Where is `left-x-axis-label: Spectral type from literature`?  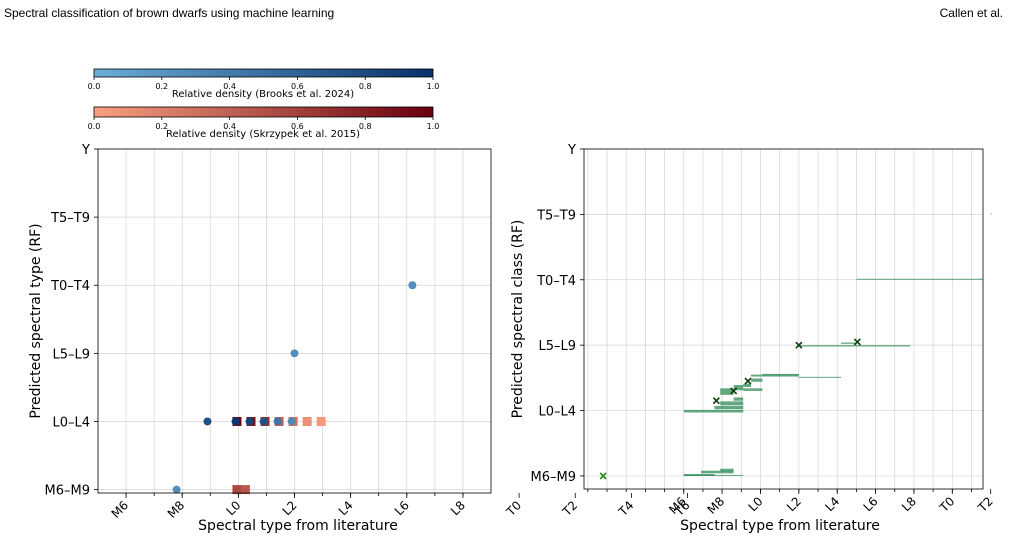
left-x-axis-label: Spectral type from literature is located at coordinates (298, 526).